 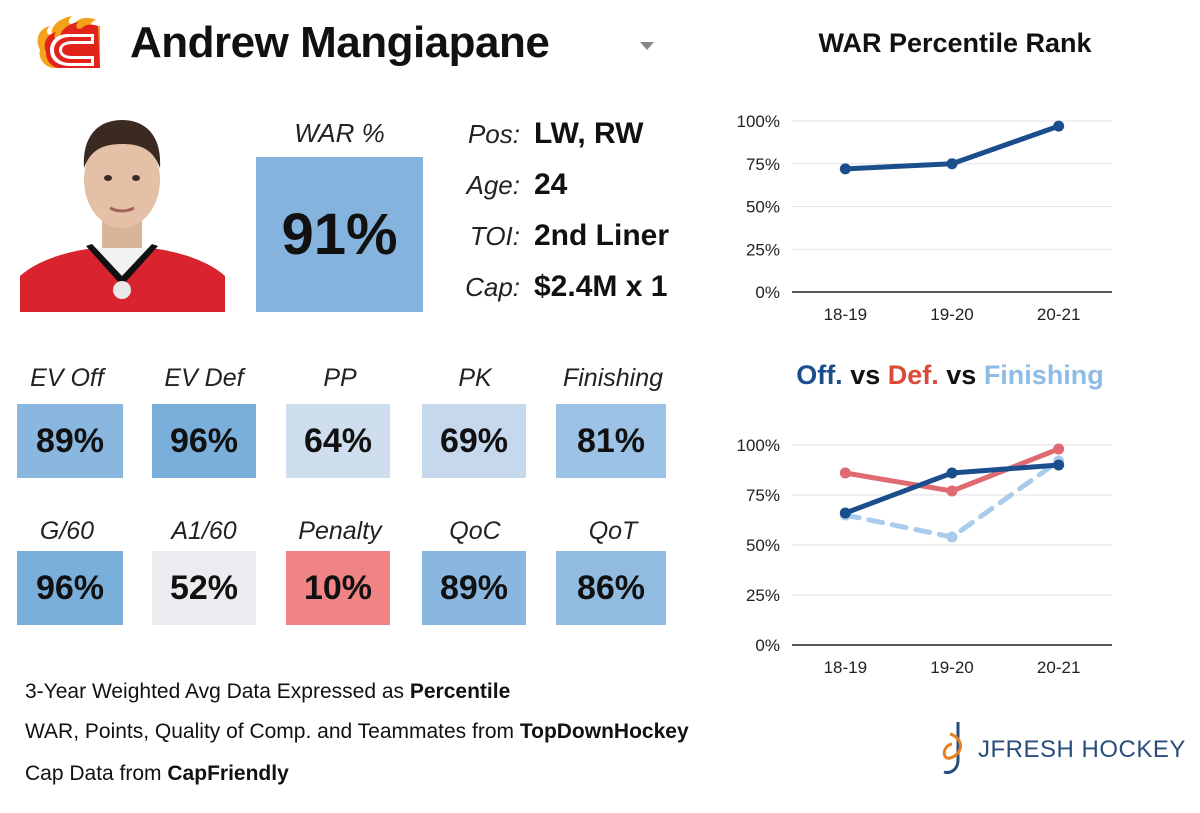 I want to click on stat-box-penalty: 10%, so click(x=338, y=588).